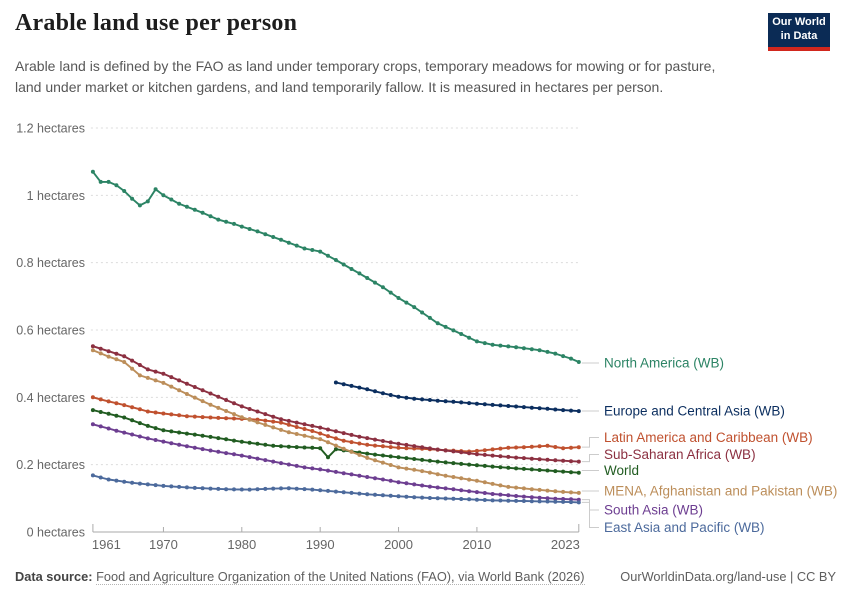  I want to click on series-mena-afghanistan-pakistan, so click(335, 421).